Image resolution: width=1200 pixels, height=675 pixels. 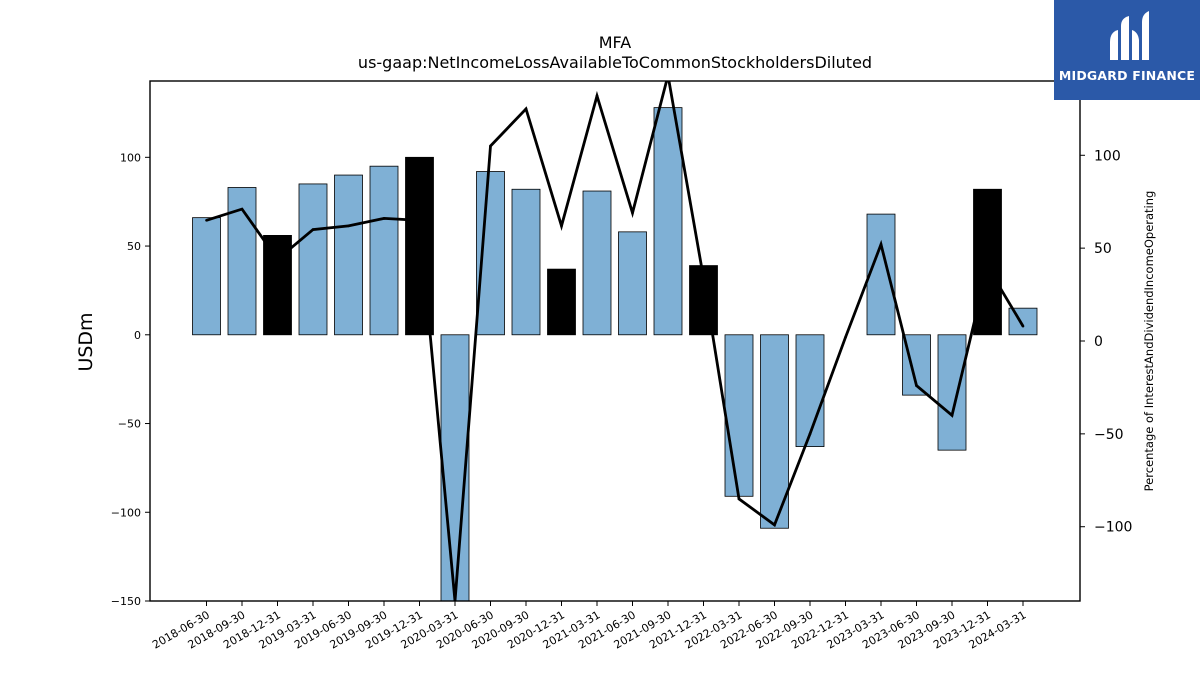 I want to click on y-tick-label: 100, so click(x=130, y=157).